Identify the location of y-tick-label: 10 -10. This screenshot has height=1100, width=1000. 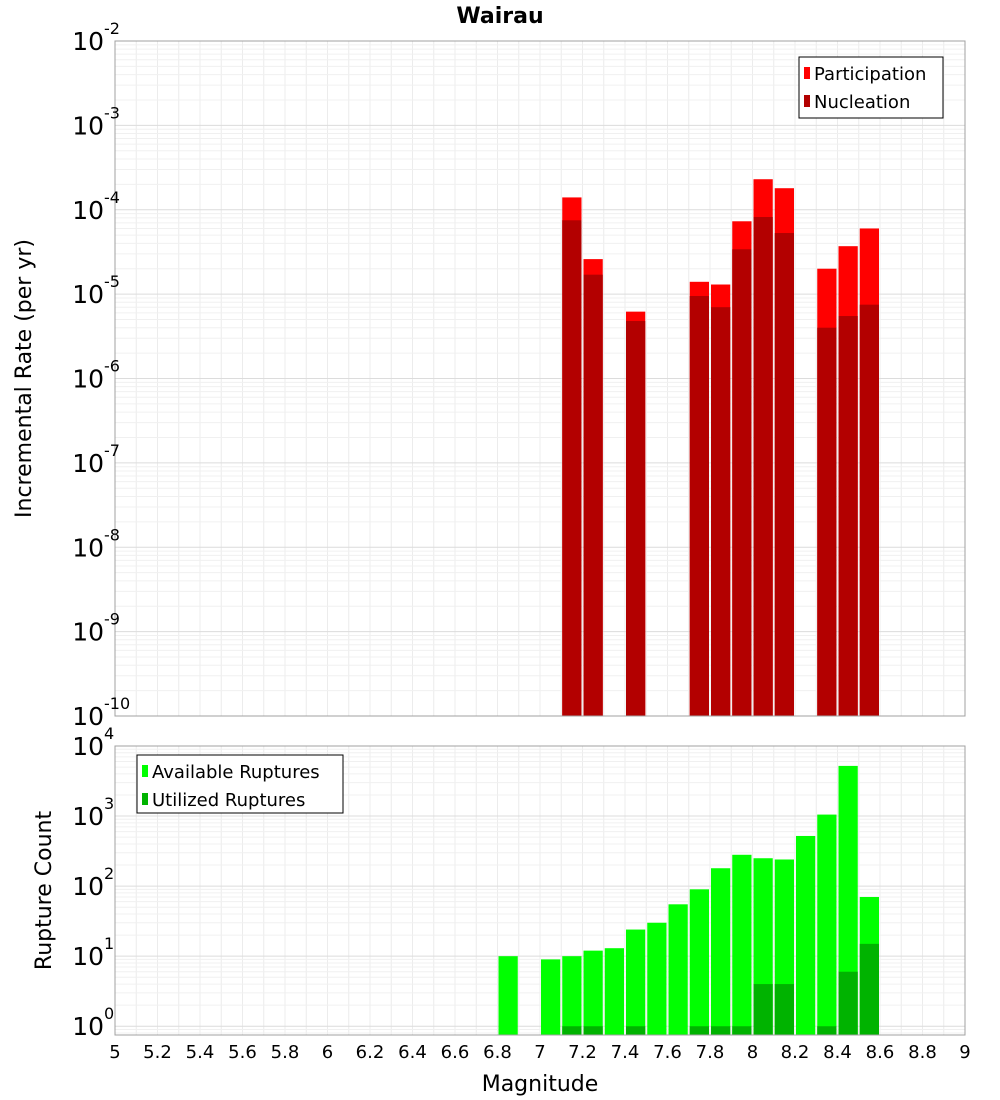
(101, 712).